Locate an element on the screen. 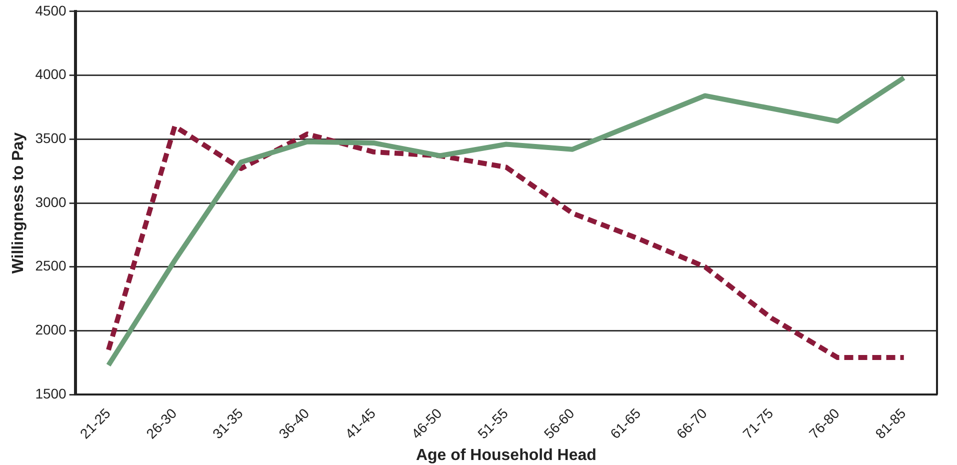 Image resolution: width=957 pixels, height=465 pixels. y-tick-label: 4500 is located at coordinates (51, 10).